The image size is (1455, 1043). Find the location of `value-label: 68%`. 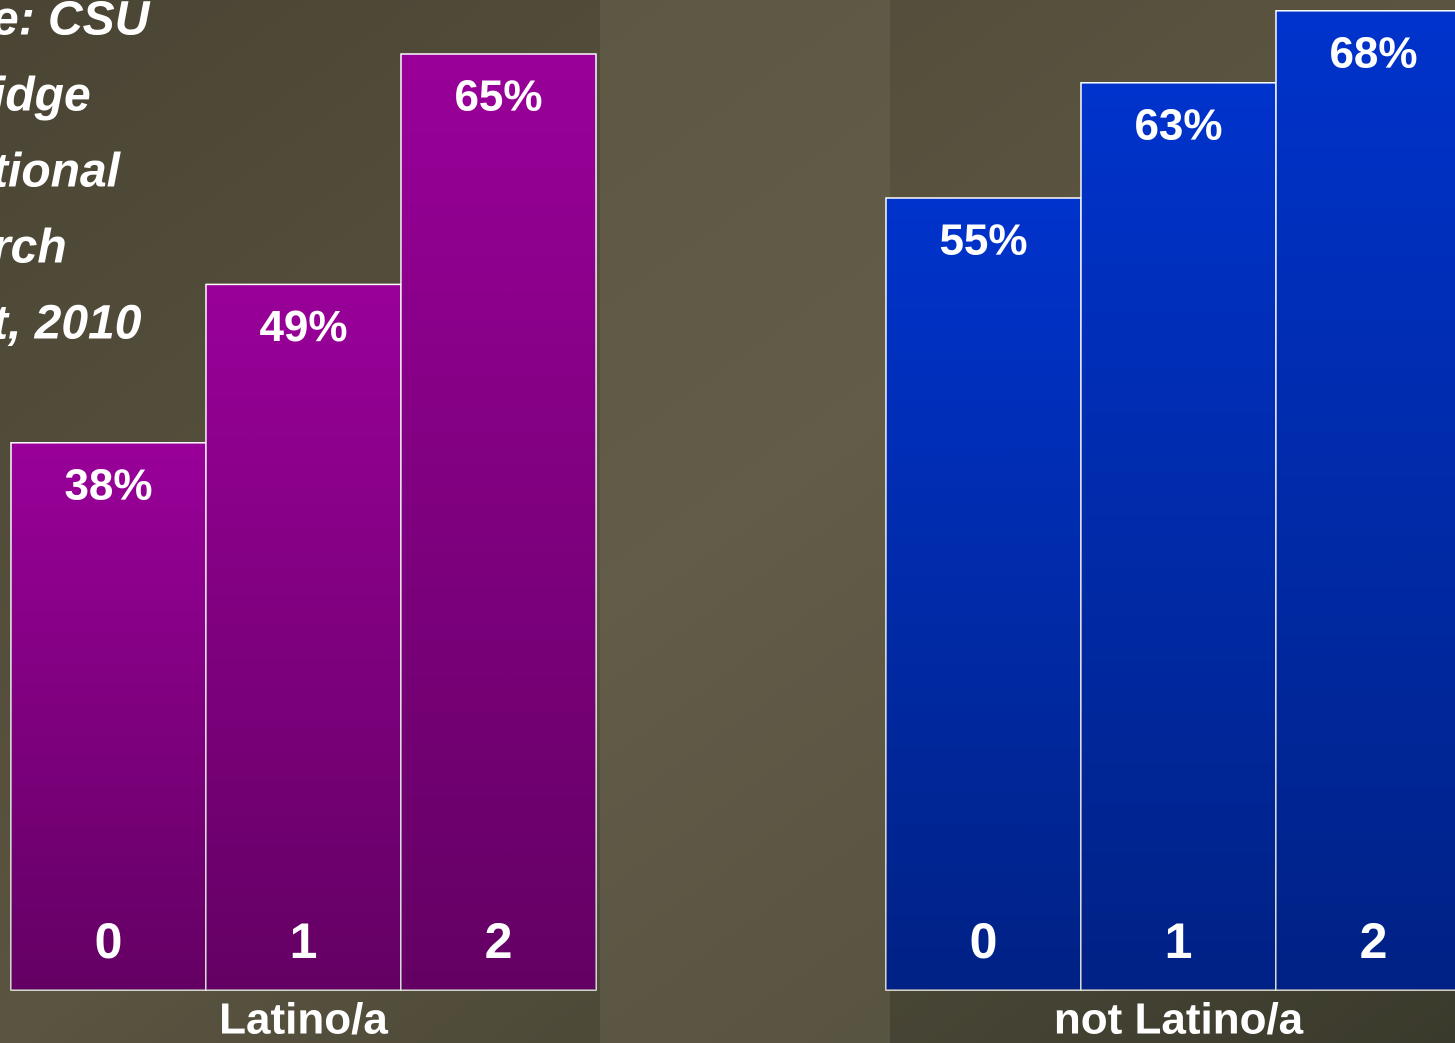

value-label: 68% is located at coordinates (1373, 52).